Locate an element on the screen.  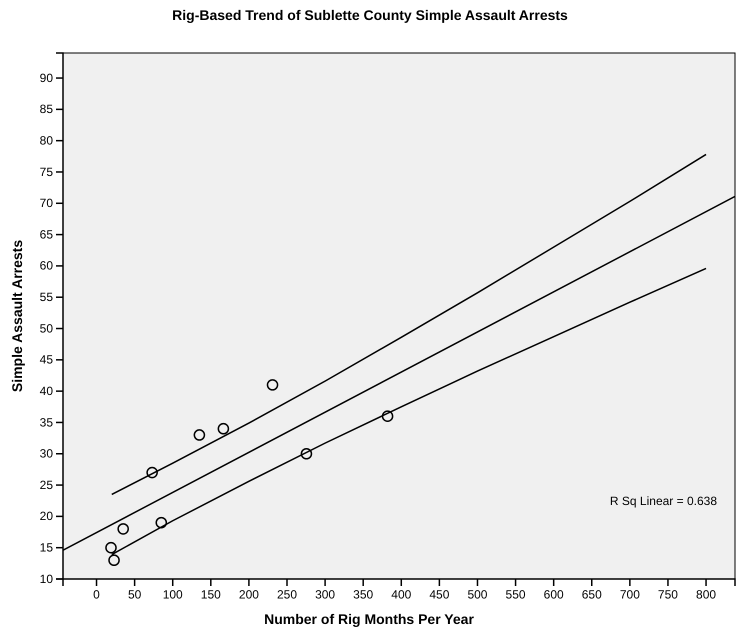
x-tick-label: 500 is located at coordinates (477, 595).